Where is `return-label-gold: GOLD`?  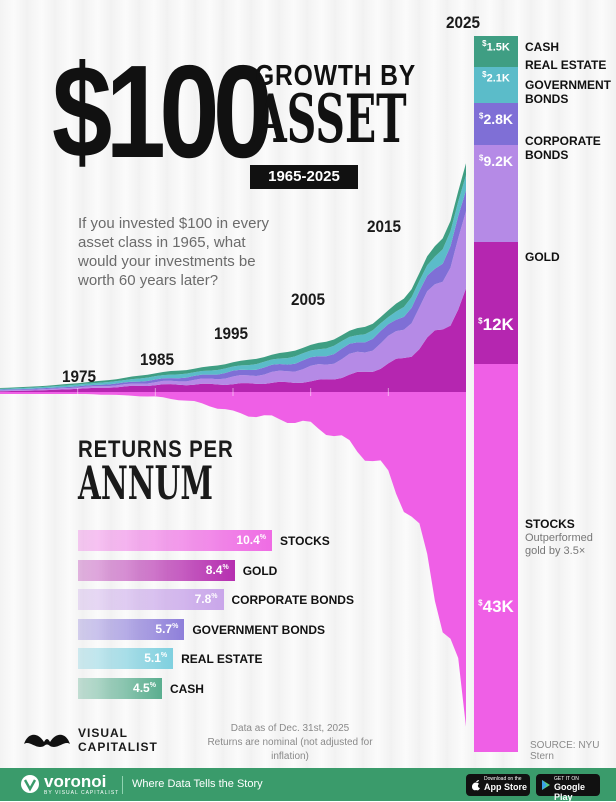 return-label-gold: GOLD is located at coordinates (260, 570).